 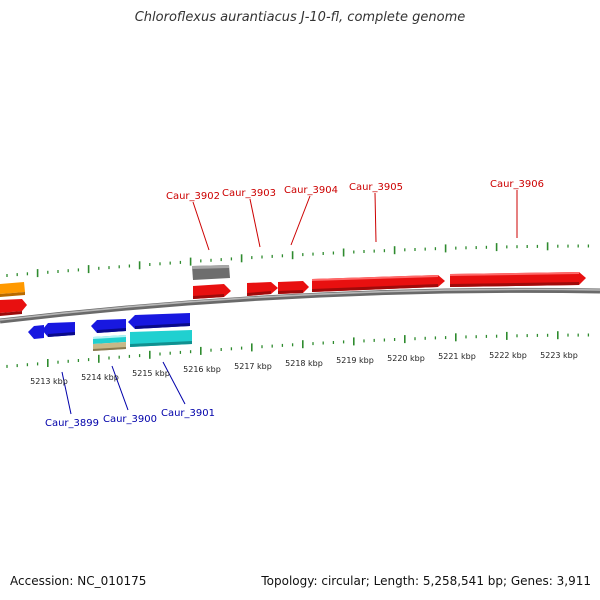 What do you see at coordinates (210, 267) in the screenshot?
I see `rna-feature-highlight` at bounding box center [210, 267].